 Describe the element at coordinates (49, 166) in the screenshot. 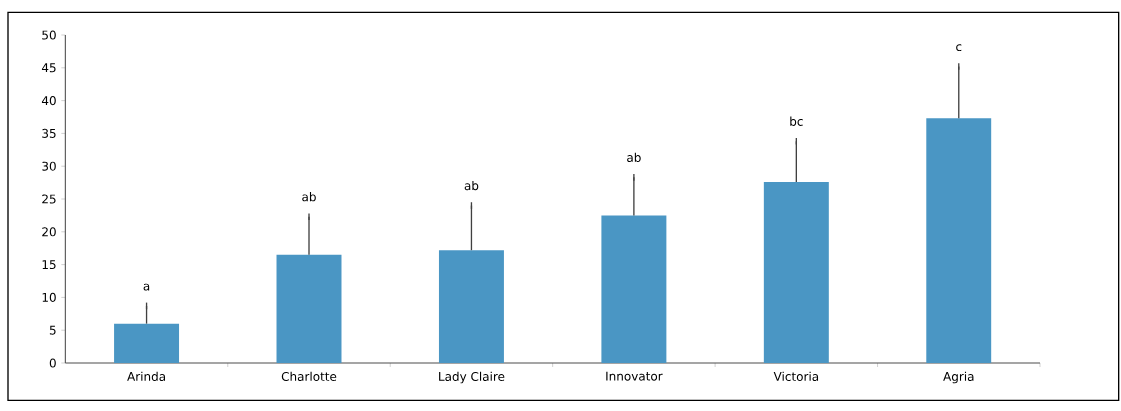

I see `y-tick-label: 30` at that location.